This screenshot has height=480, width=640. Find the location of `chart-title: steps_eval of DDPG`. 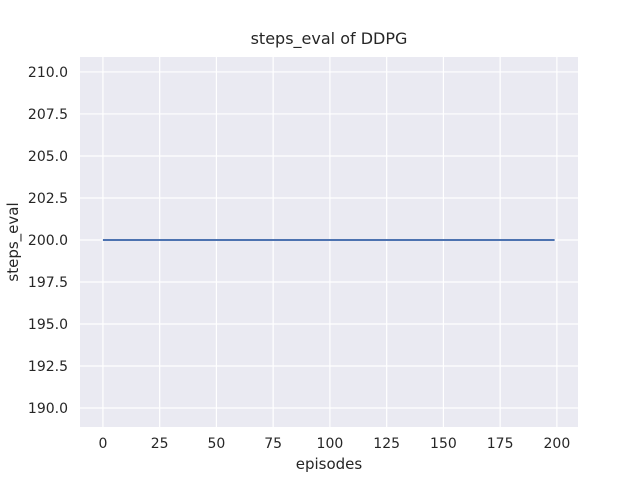

chart-title: steps_eval of DDPG is located at coordinates (329, 39).